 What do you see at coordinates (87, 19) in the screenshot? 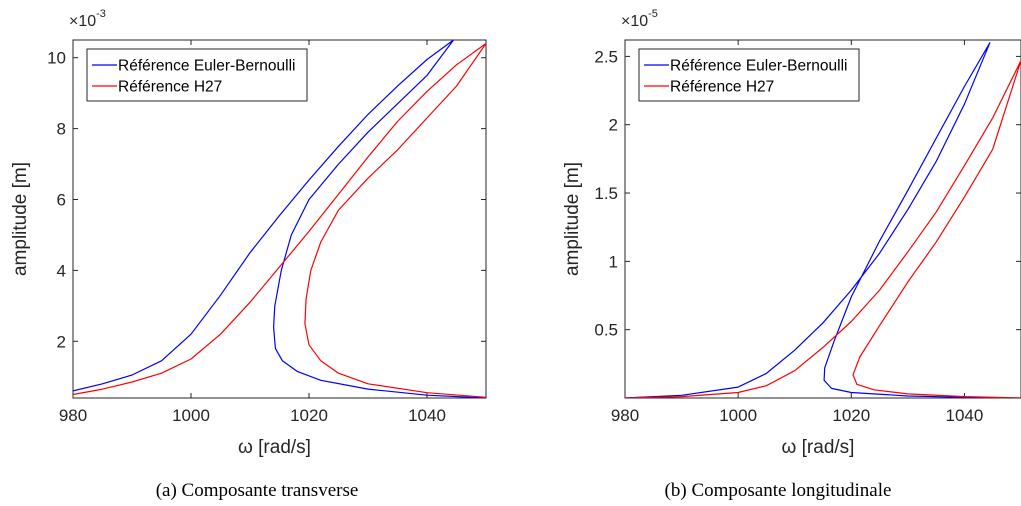
I see `y-exponent-label: ×10⁻³` at bounding box center [87, 19].